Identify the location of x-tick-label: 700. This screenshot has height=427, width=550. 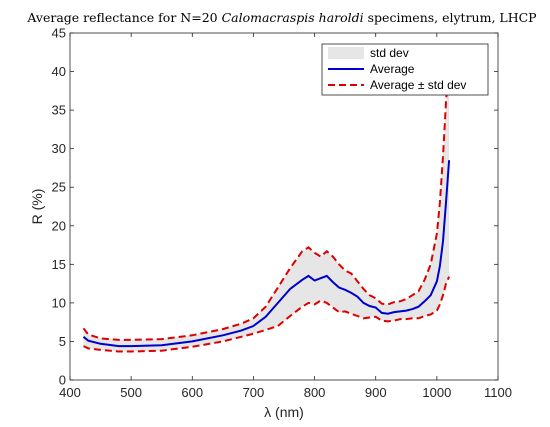
(254, 392).